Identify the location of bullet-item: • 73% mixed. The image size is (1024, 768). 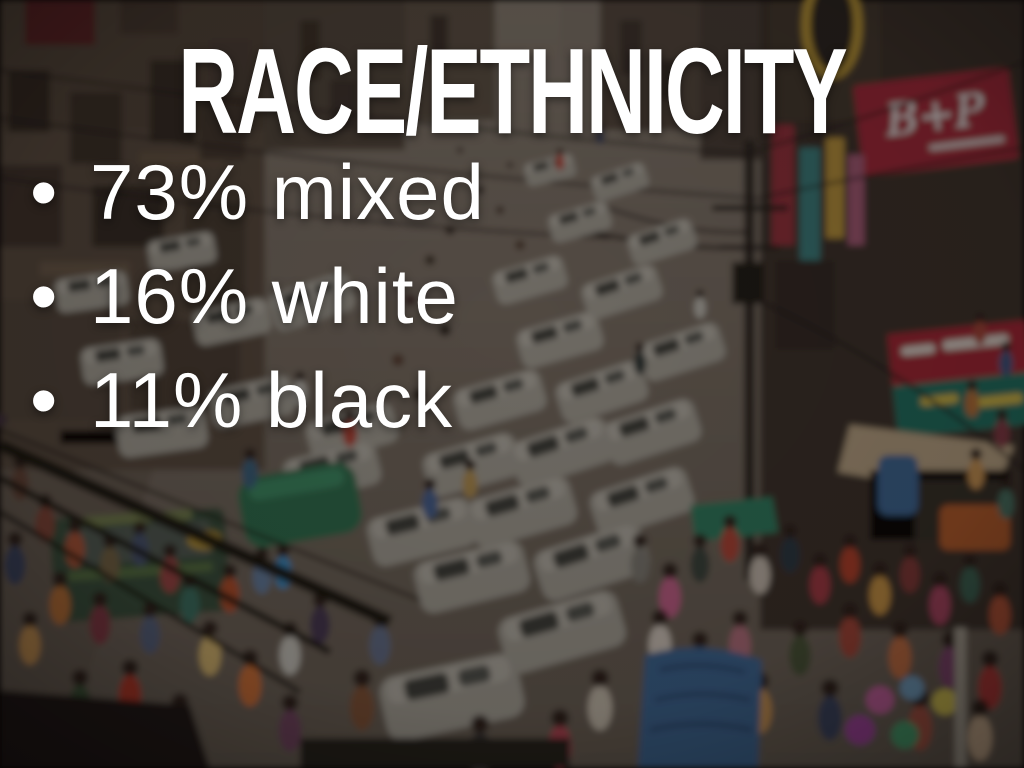
(254, 192).